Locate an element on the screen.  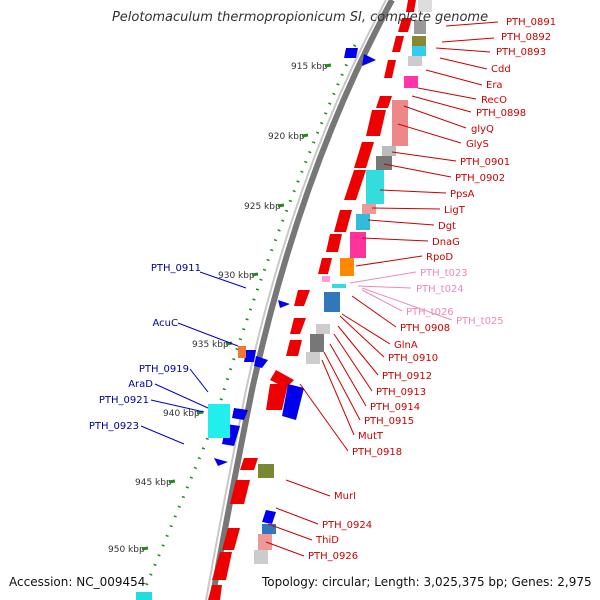
gene-label: AraD is located at coordinates (140, 384).